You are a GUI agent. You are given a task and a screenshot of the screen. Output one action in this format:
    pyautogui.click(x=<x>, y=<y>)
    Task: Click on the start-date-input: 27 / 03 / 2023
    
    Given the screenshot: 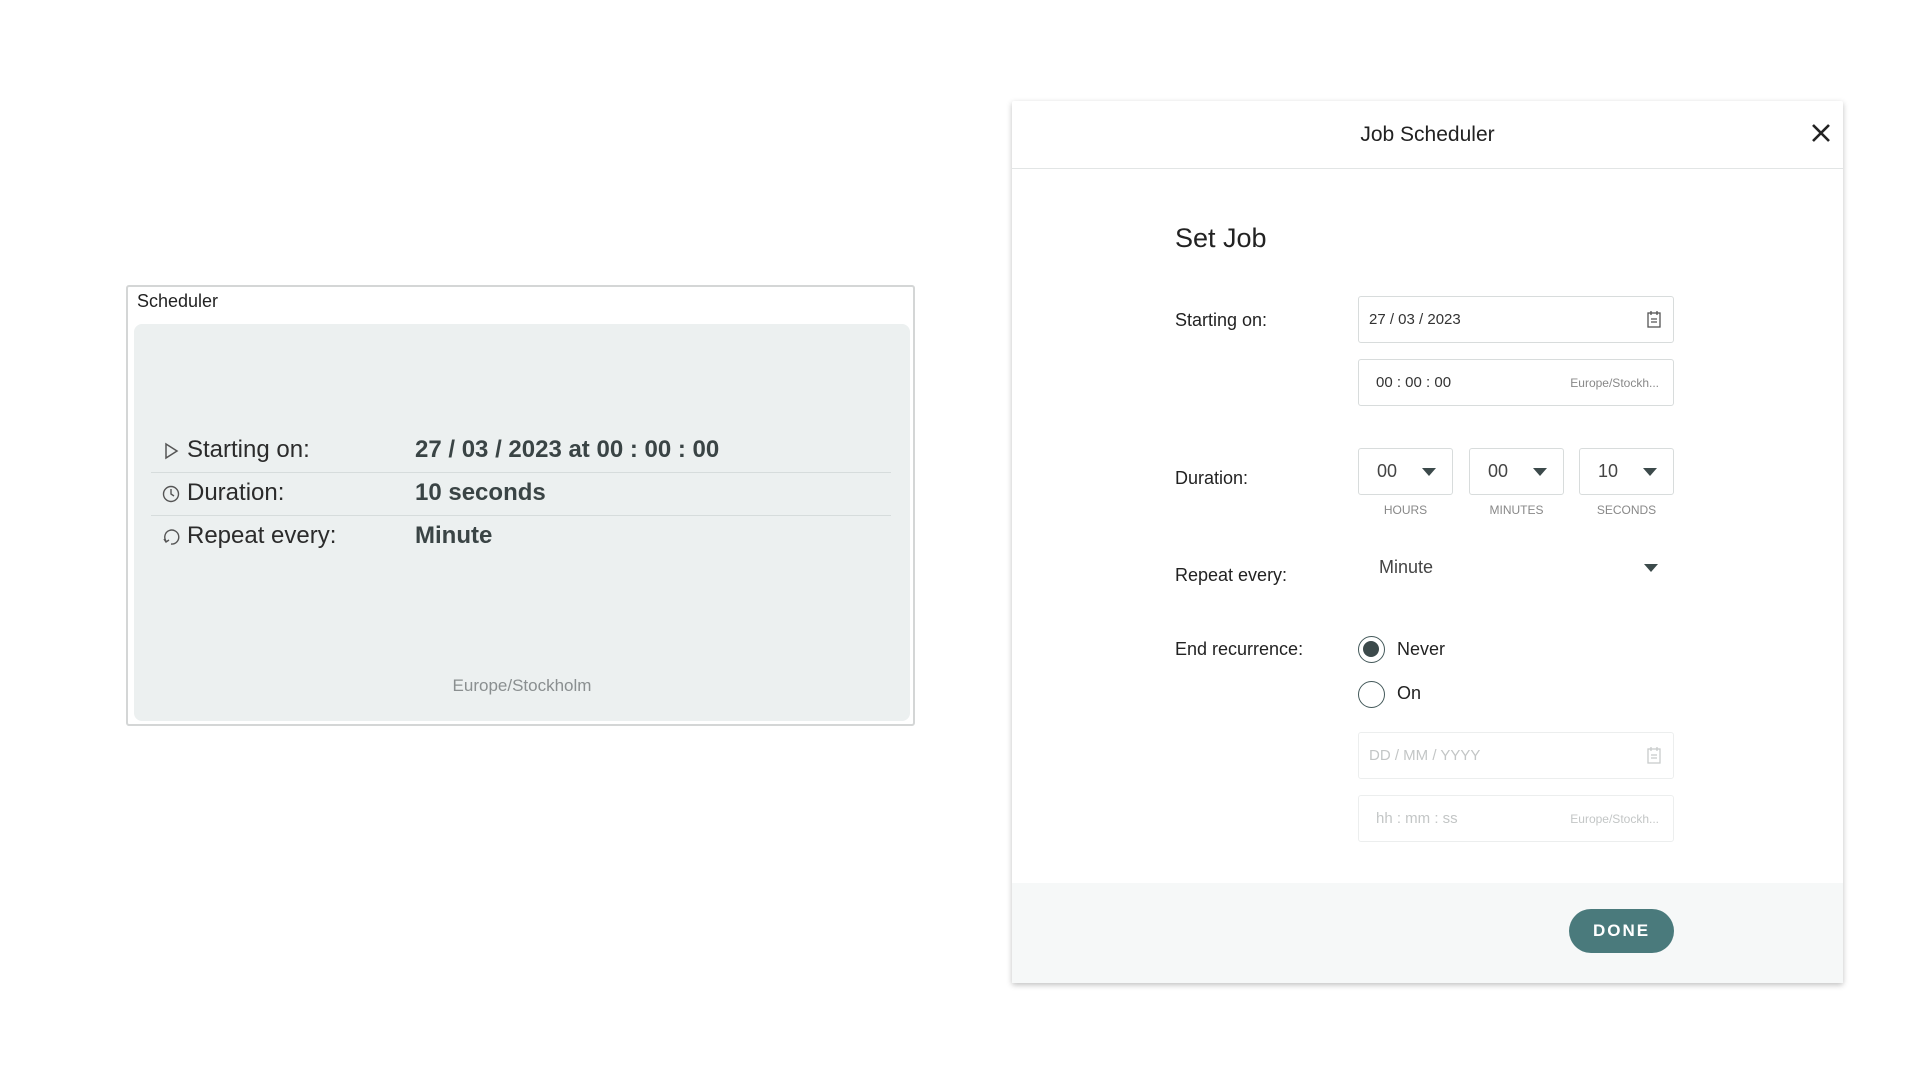 What is the action you would take?
    pyautogui.click(x=1516, y=319)
    